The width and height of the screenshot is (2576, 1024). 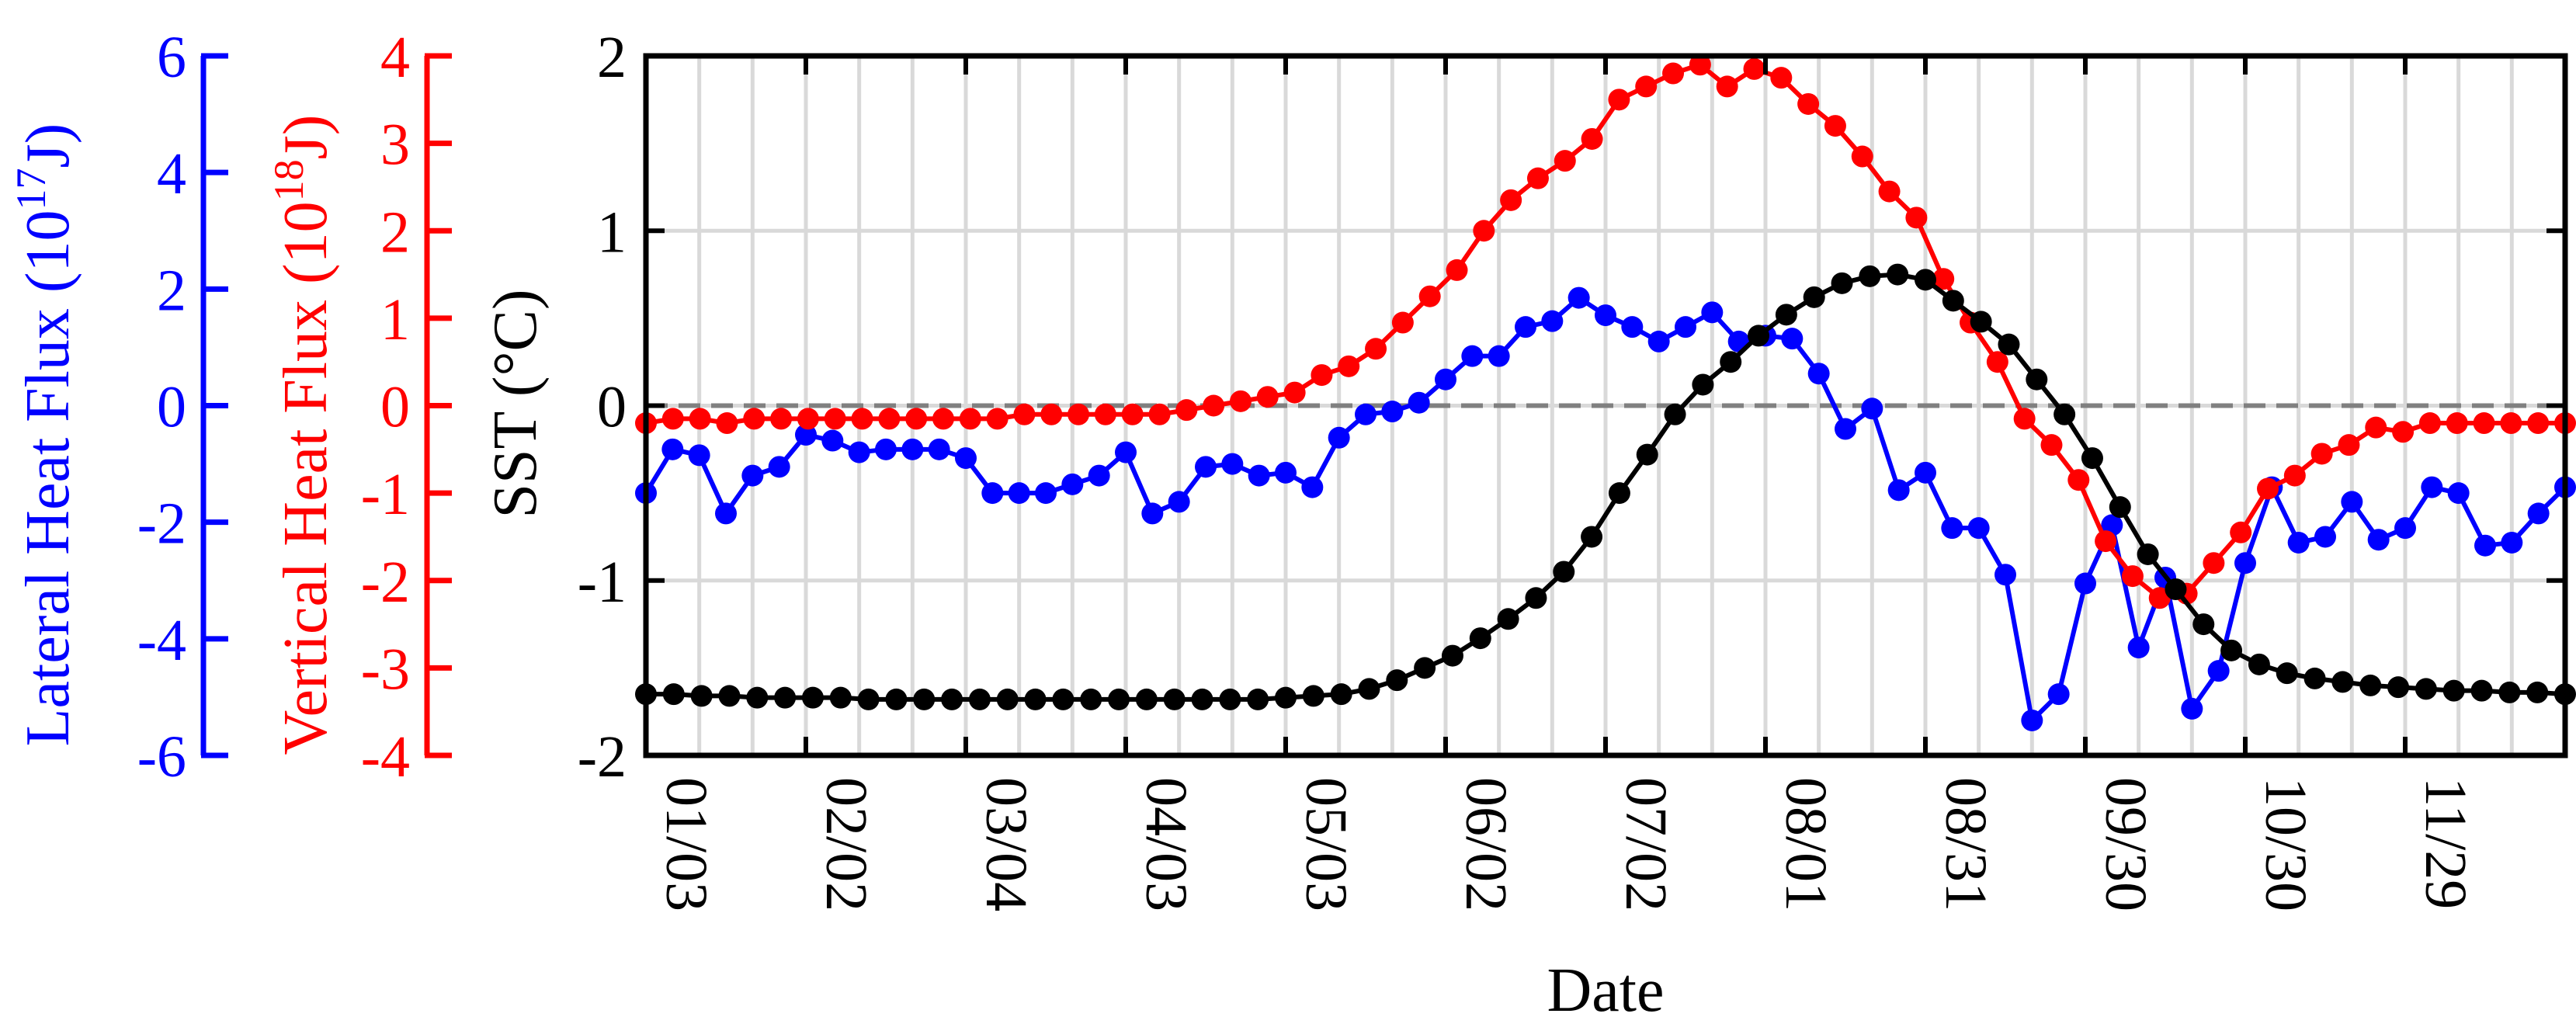 What do you see at coordinates (1646, 844) in the screenshot?
I see `x-tick-label: 07/02` at bounding box center [1646, 844].